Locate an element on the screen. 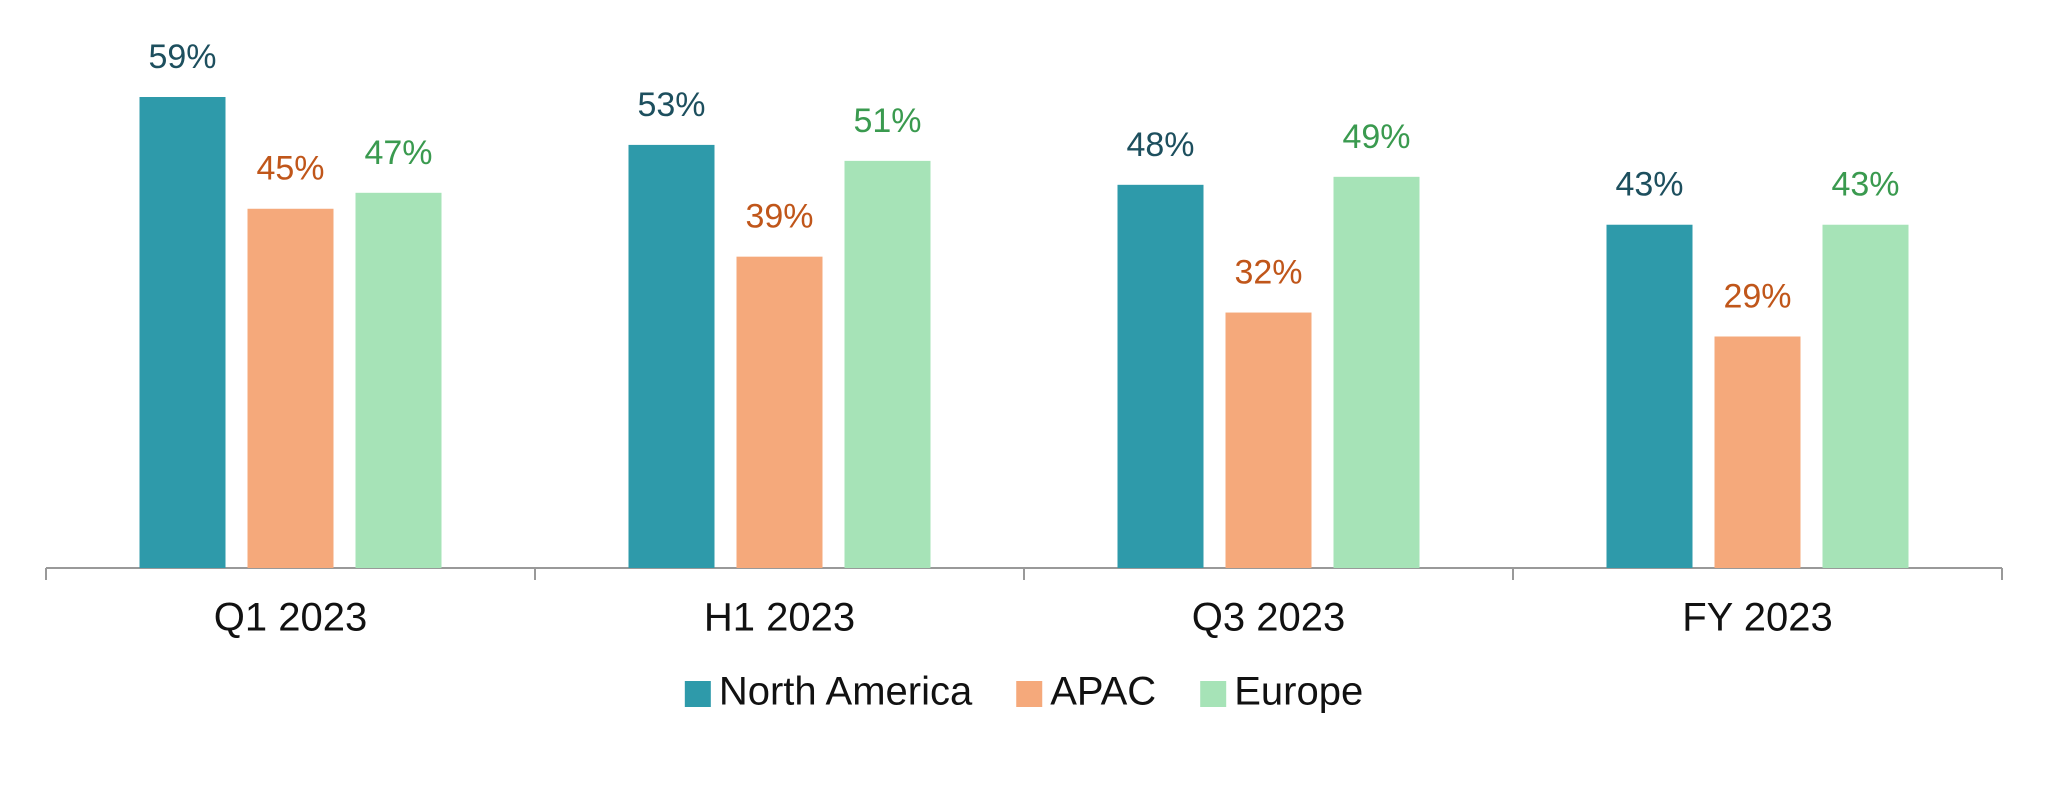 The height and width of the screenshot is (798, 2048). value-label: 59% is located at coordinates (182, 57).